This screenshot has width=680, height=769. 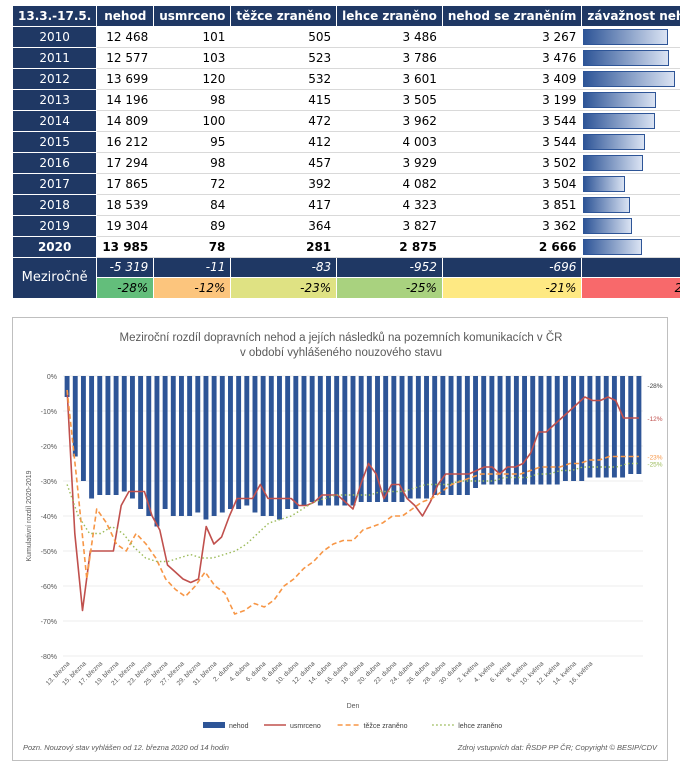 I want to click on cell-usmrceno: 78, so click(x=192, y=246).